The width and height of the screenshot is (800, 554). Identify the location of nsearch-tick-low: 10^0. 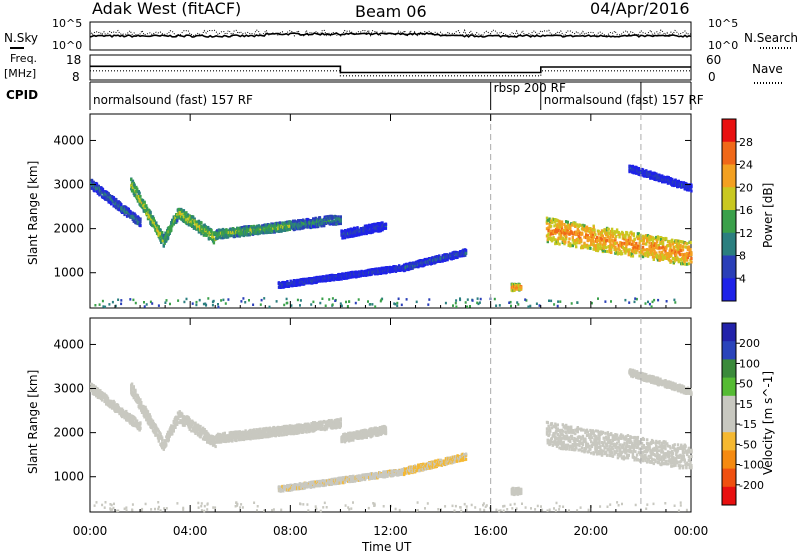
(723, 45).